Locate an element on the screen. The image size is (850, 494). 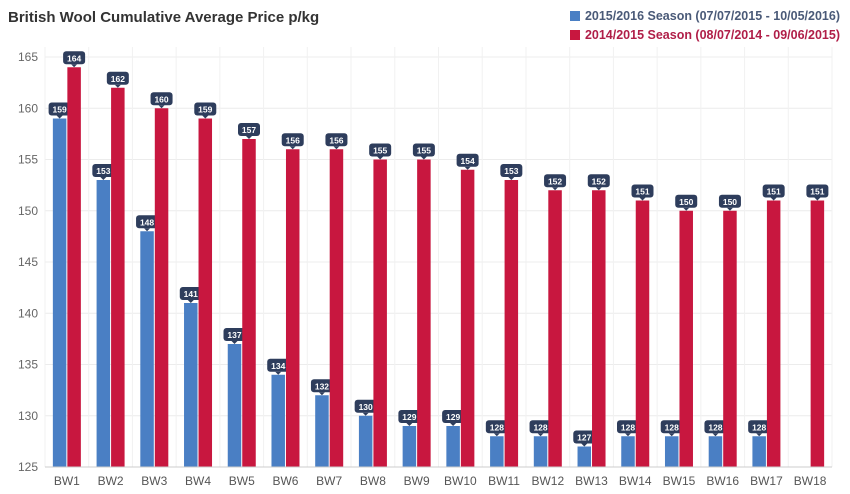
x-tick-label: BW5 is located at coordinates (242, 481).